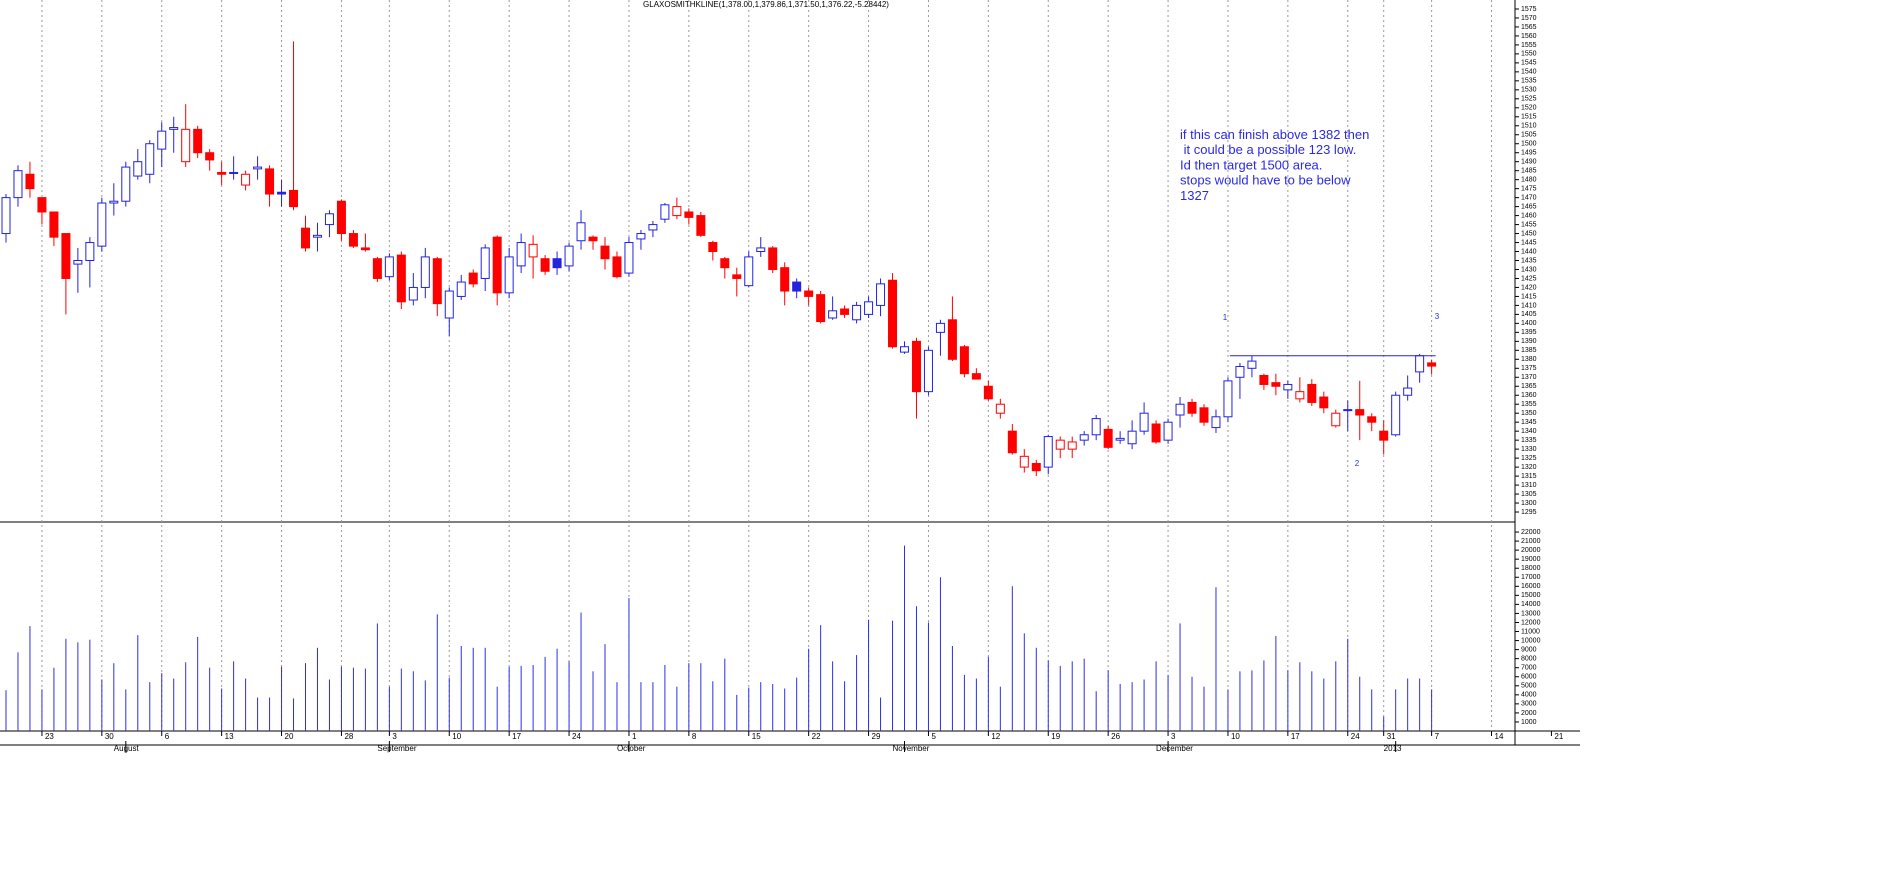 This screenshot has height=885, width=1883. What do you see at coordinates (933, 736) in the screenshot?
I see `x-tick-label: 5` at bounding box center [933, 736].